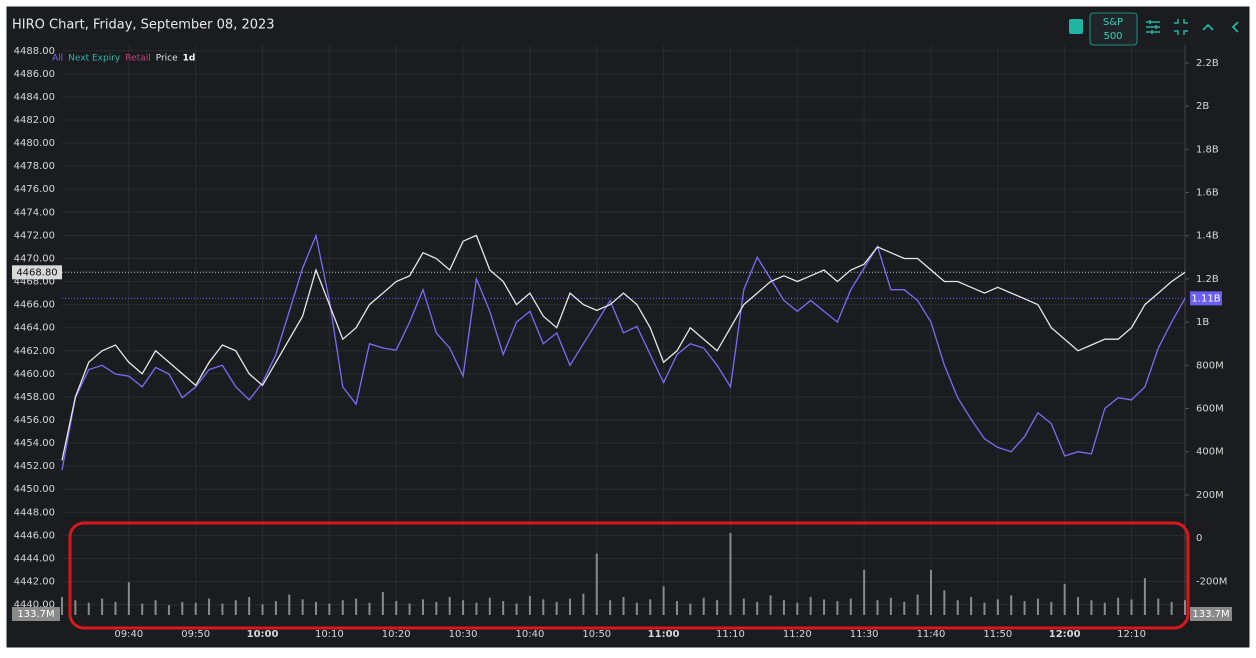 This screenshot has width=1256, height=658. I want to click on x-tick-label: 11:20, so click(797, 634).